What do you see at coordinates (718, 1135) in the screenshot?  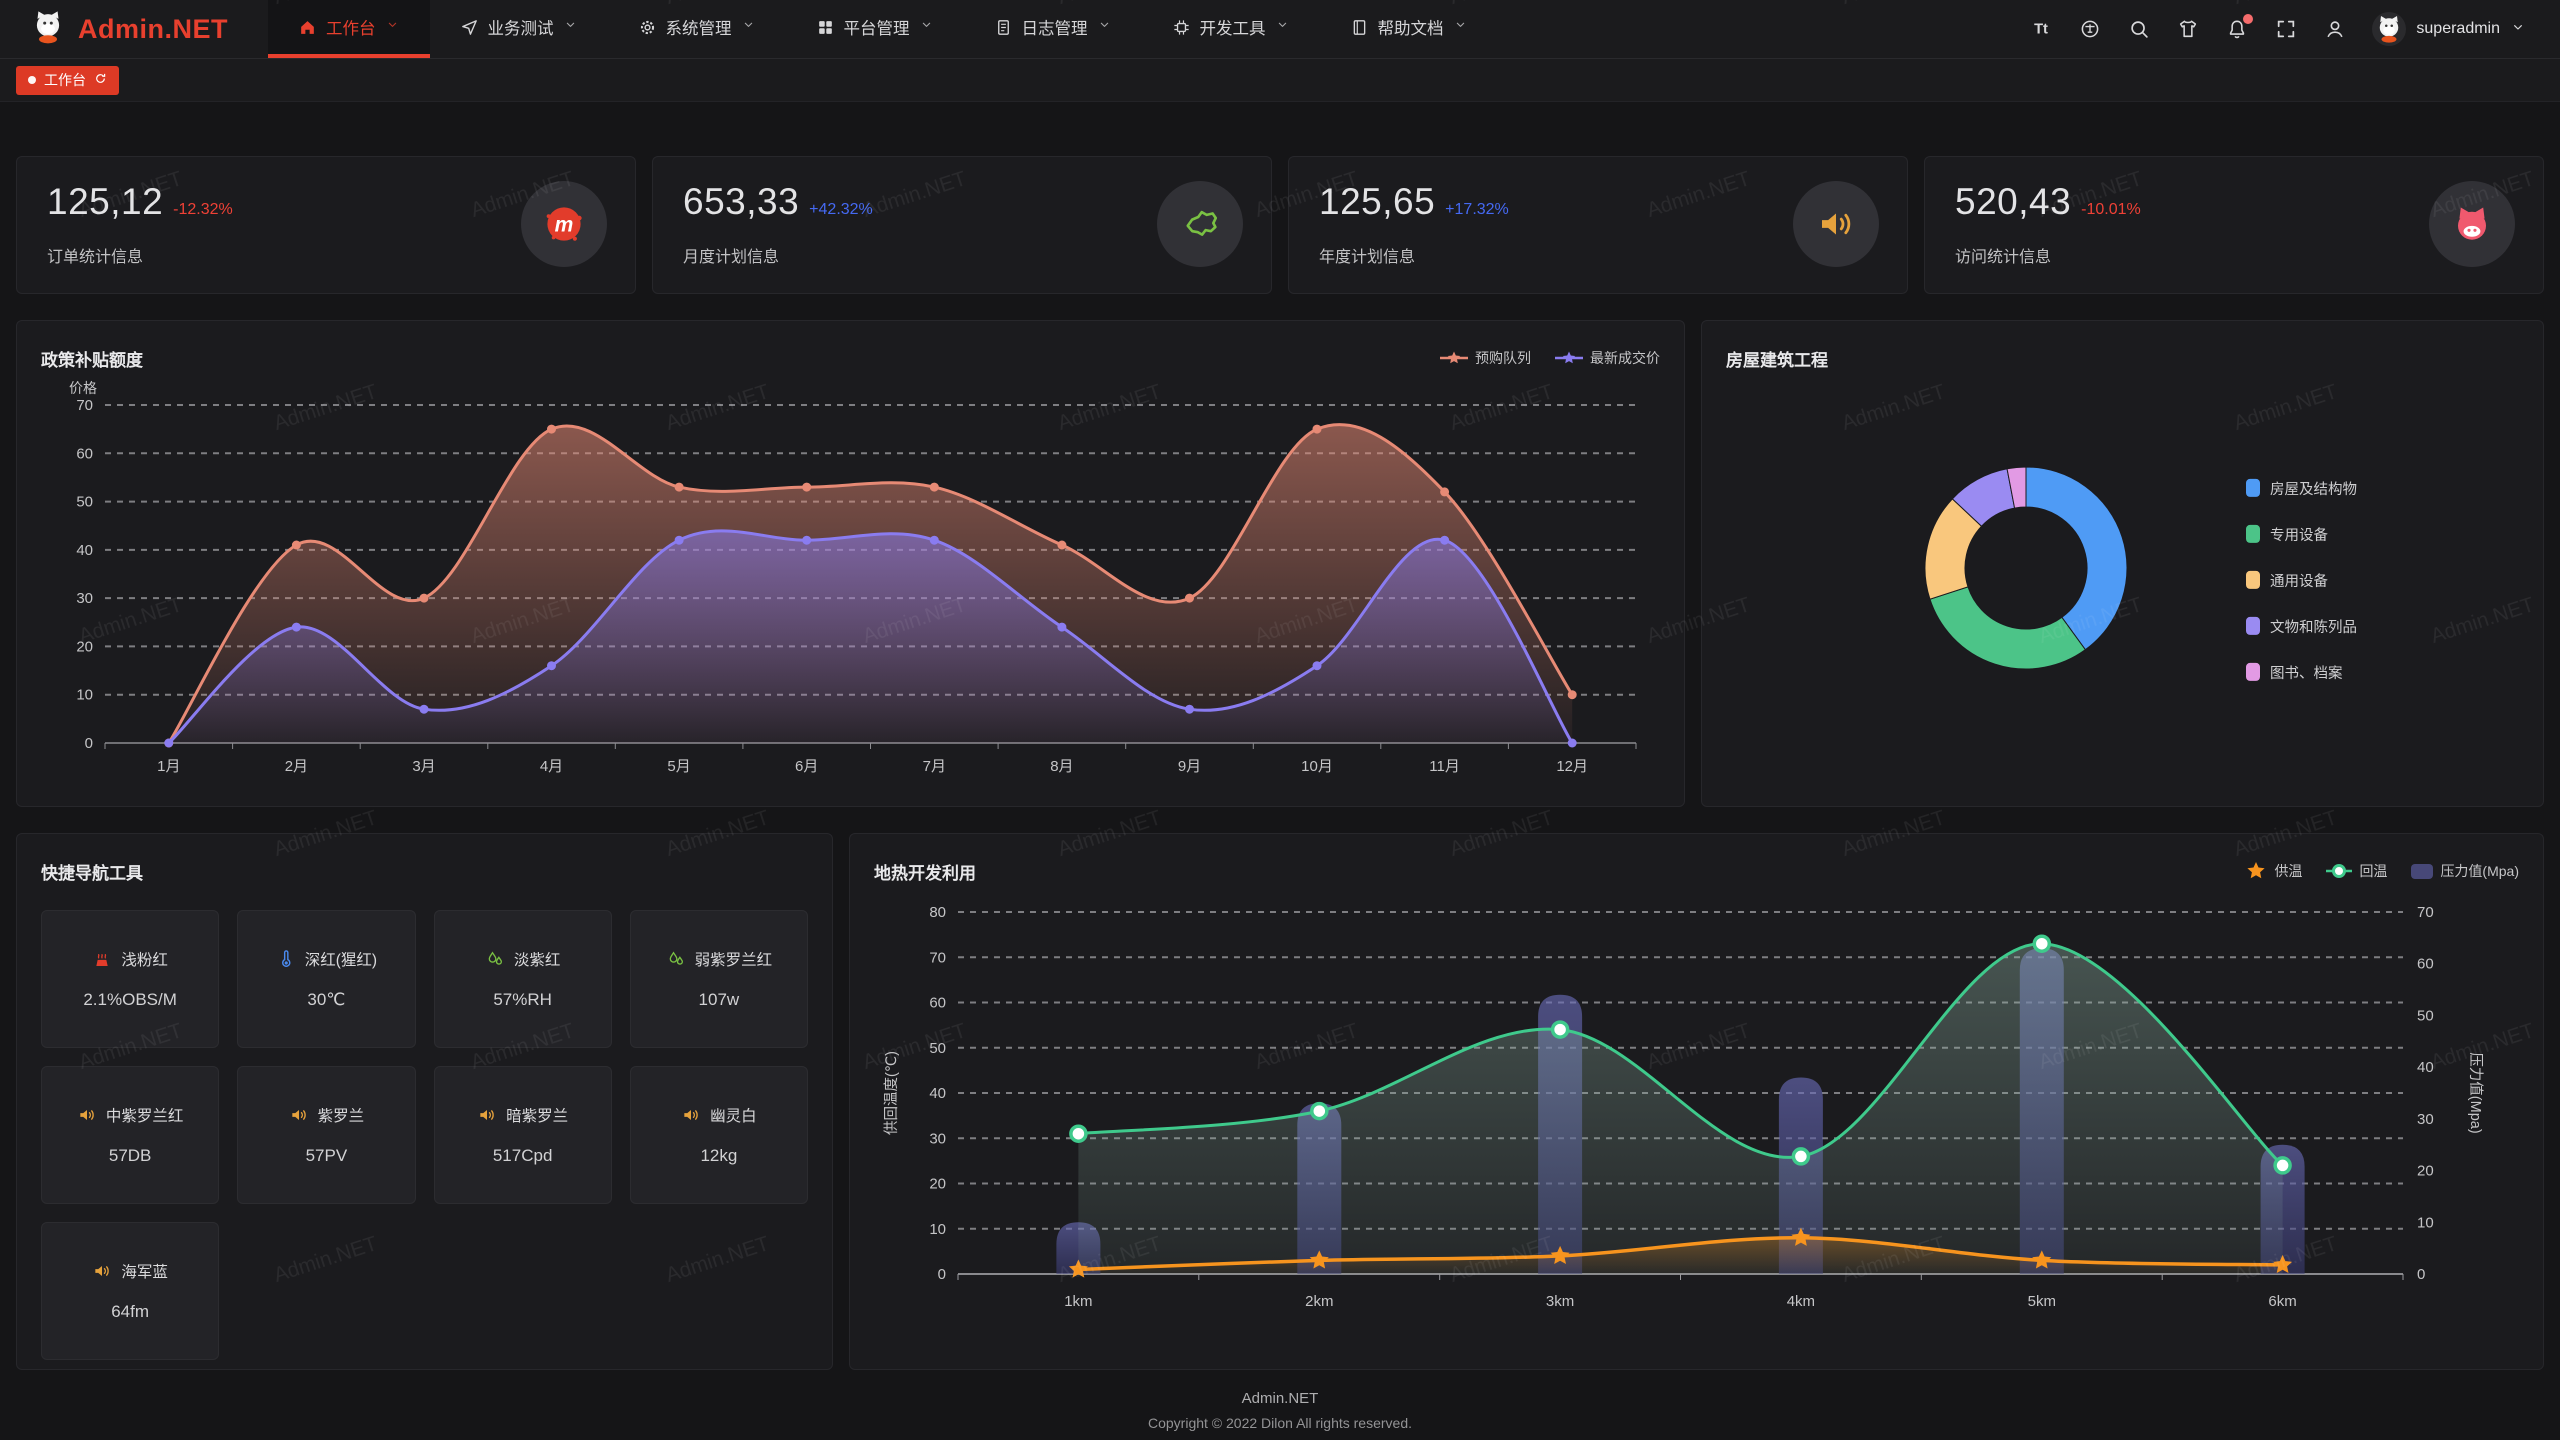 I see `quick-nav-card-7: 幽灵白 12kg` at bounding box center [718, 1135].